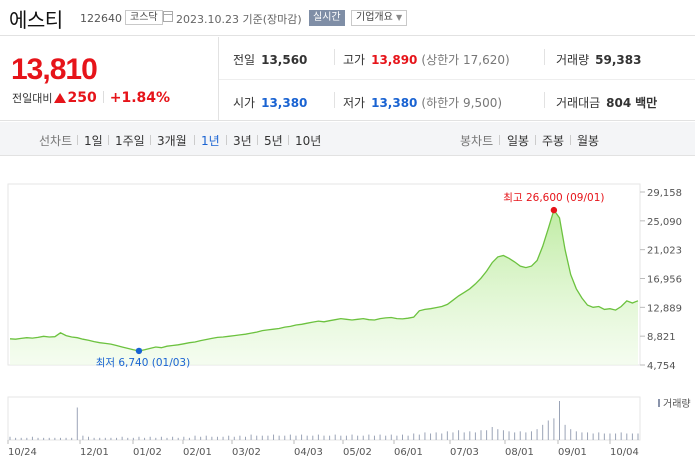 The height and width of the screenshot is (475, 695). I want to click on volume: 거래량 59,383, so click(599, 60).